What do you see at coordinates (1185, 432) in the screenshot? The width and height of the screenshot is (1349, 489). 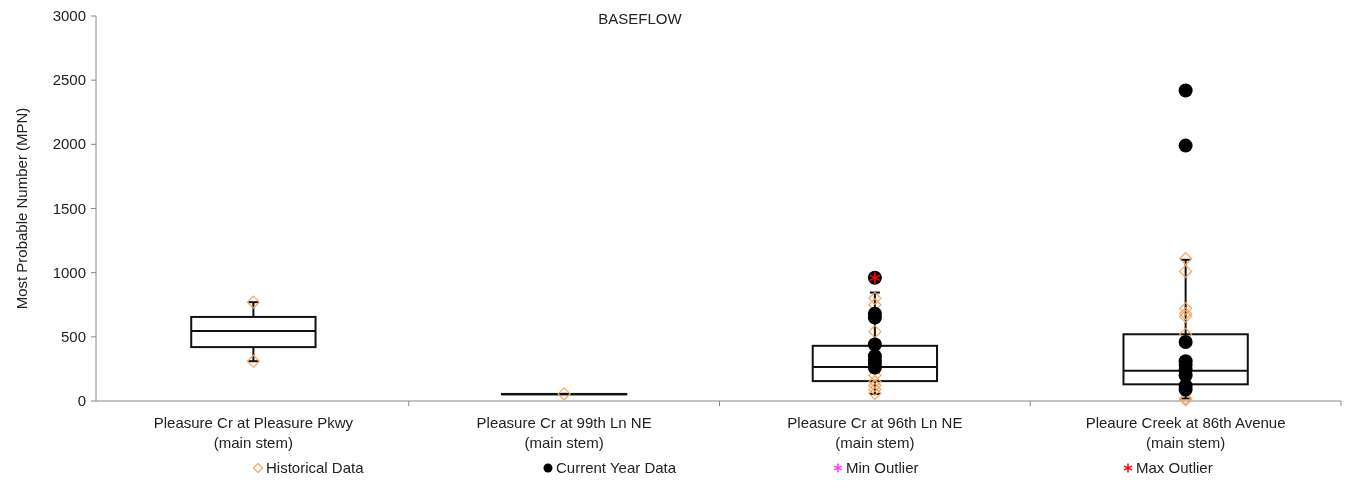 I see `x-tick-label: Pleaure Creek at 86th Avenue (main stem)` at bounding box center [1185, 432].